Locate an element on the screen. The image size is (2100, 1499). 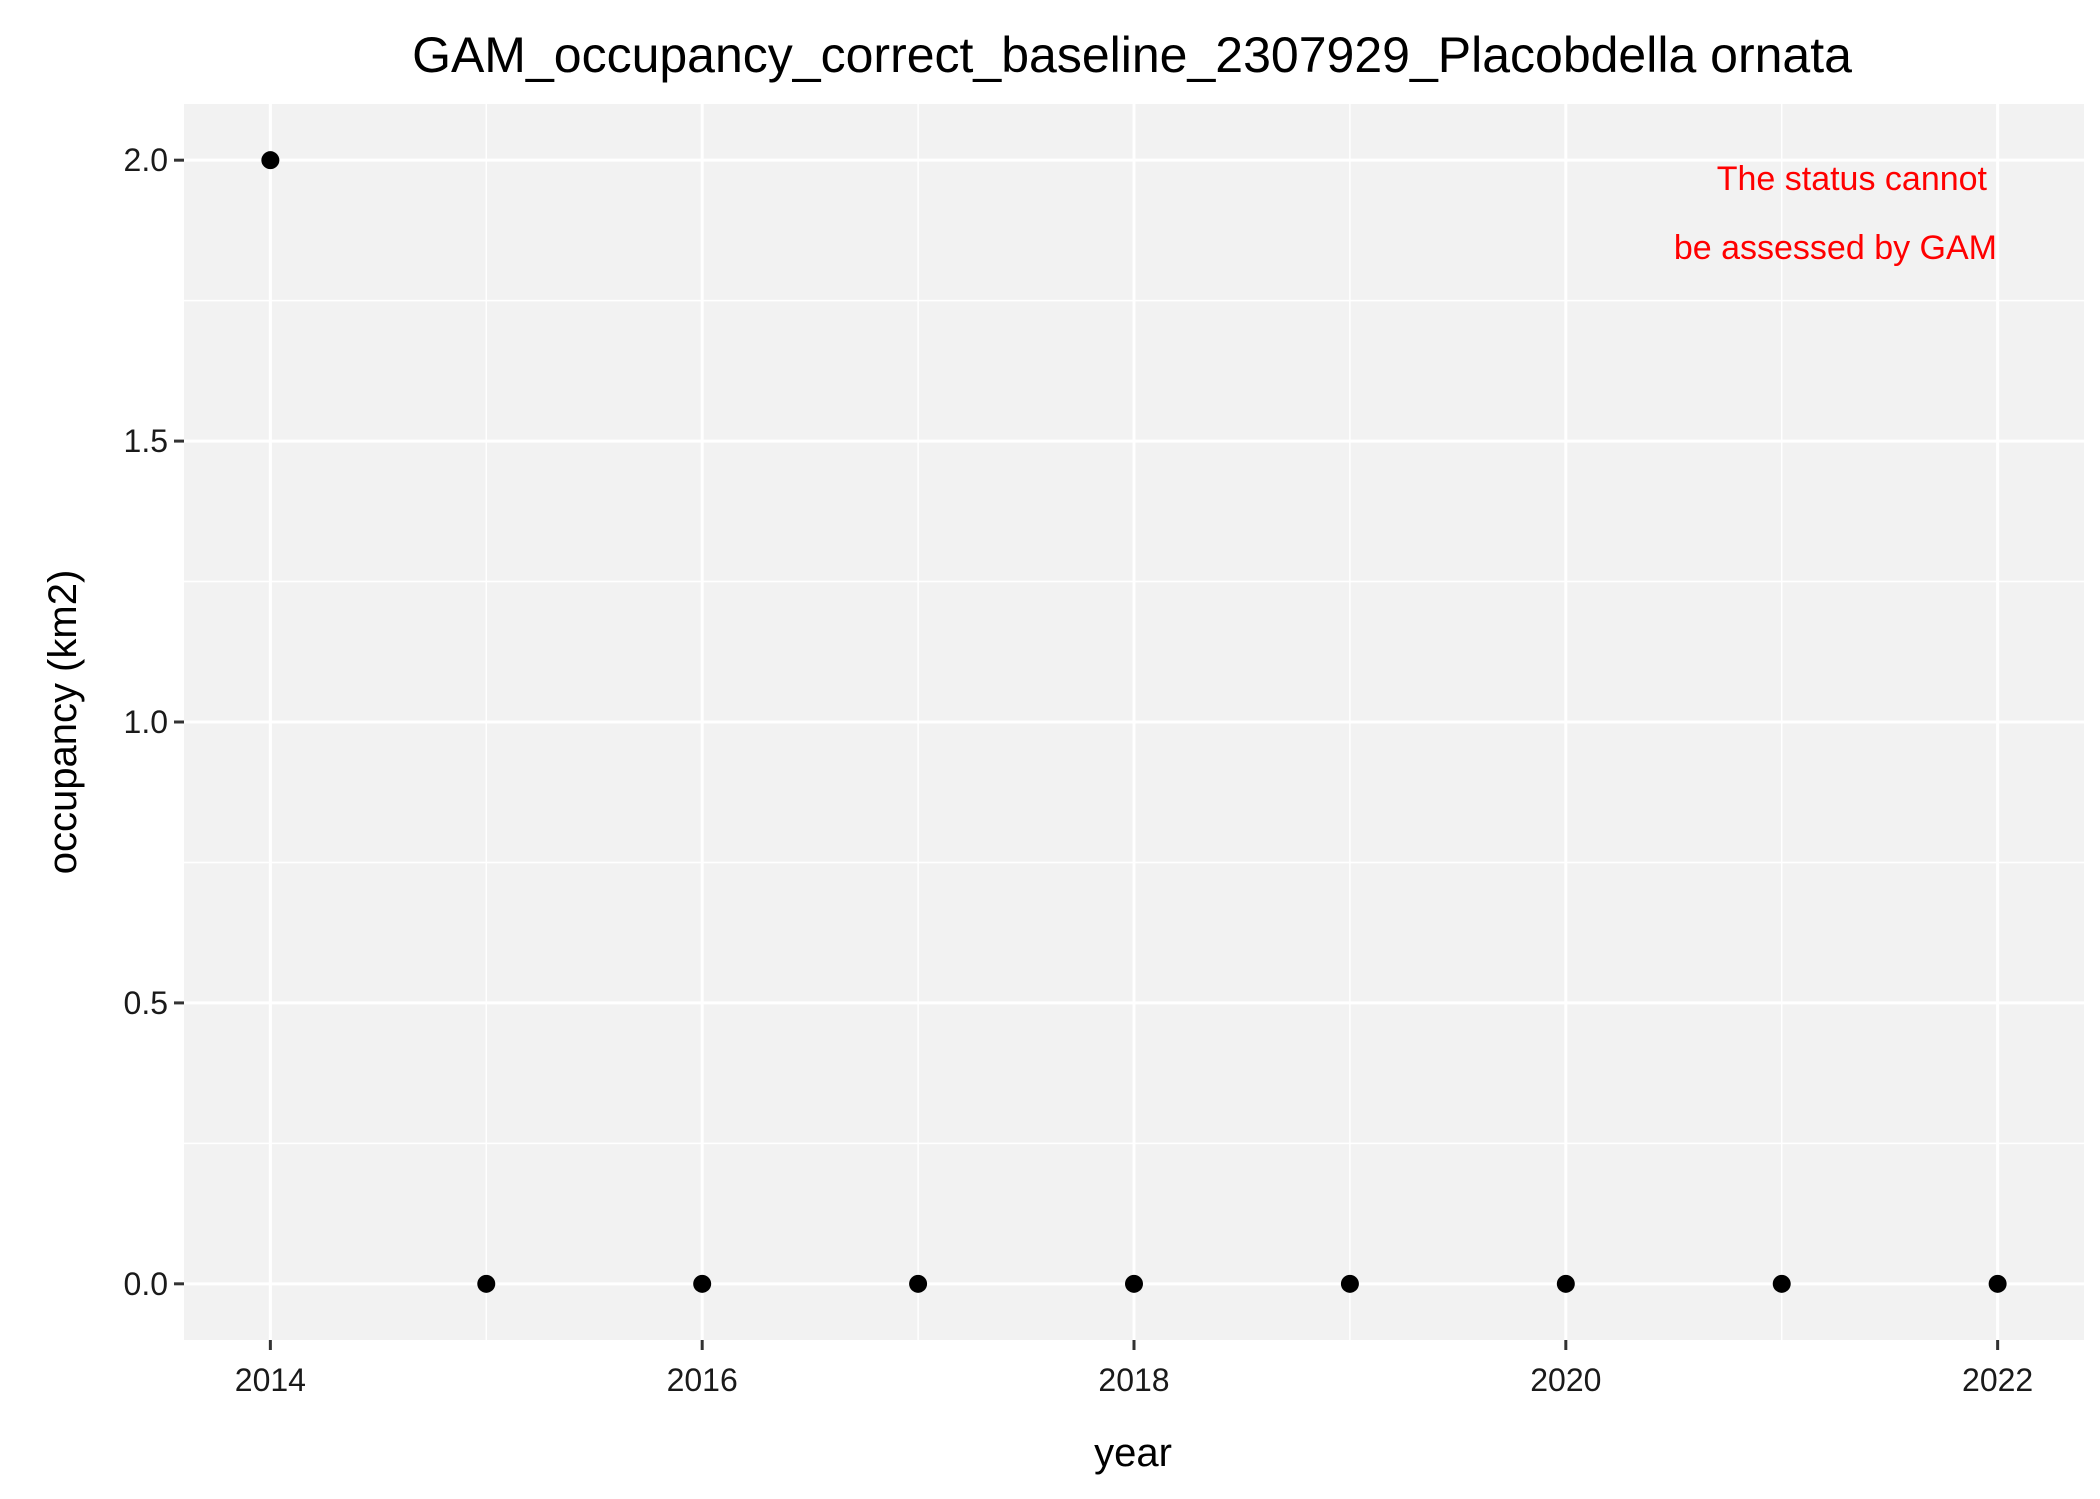
y-tick-label: 1.0 is located at coordinates (146, 722).